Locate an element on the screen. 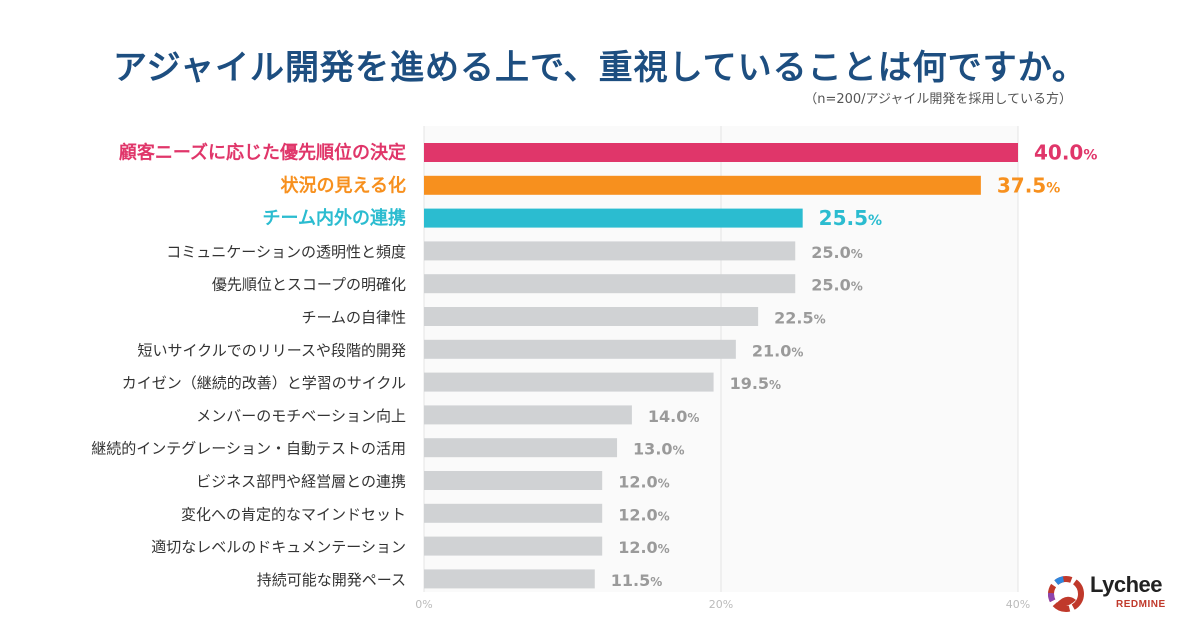 This screenshot has width=1200, height=628. x-tick-label: 0% is located at coordinates (423, 604).